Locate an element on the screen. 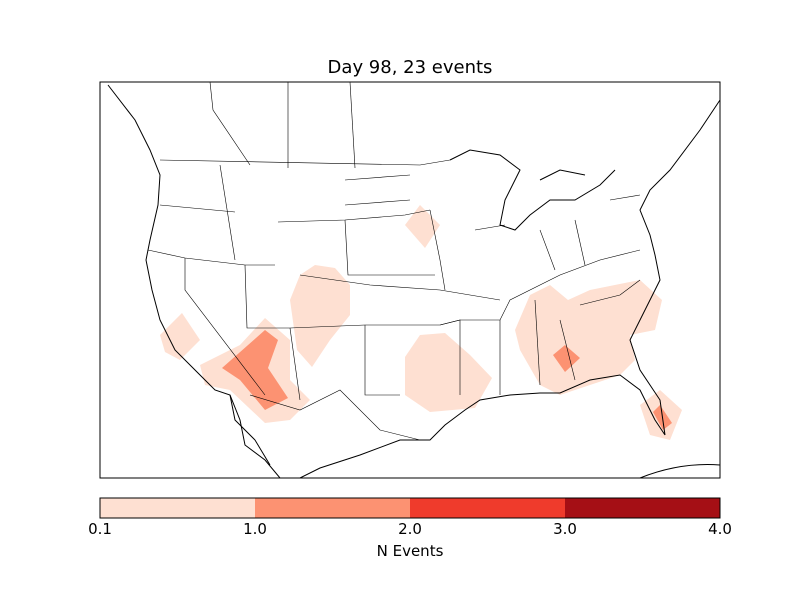 The height and width of the screenshot is (600, 800). colorbar-label: N Events is located at coordinates (410, 551).